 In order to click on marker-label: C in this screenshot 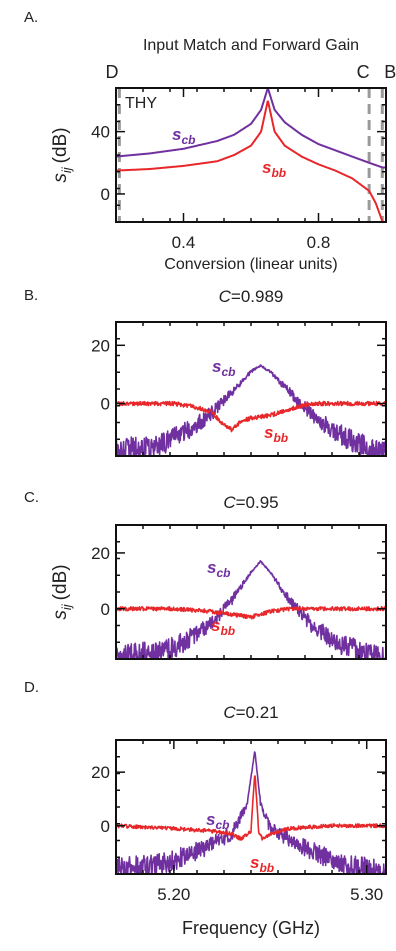, I will do `click(363, 72)`.